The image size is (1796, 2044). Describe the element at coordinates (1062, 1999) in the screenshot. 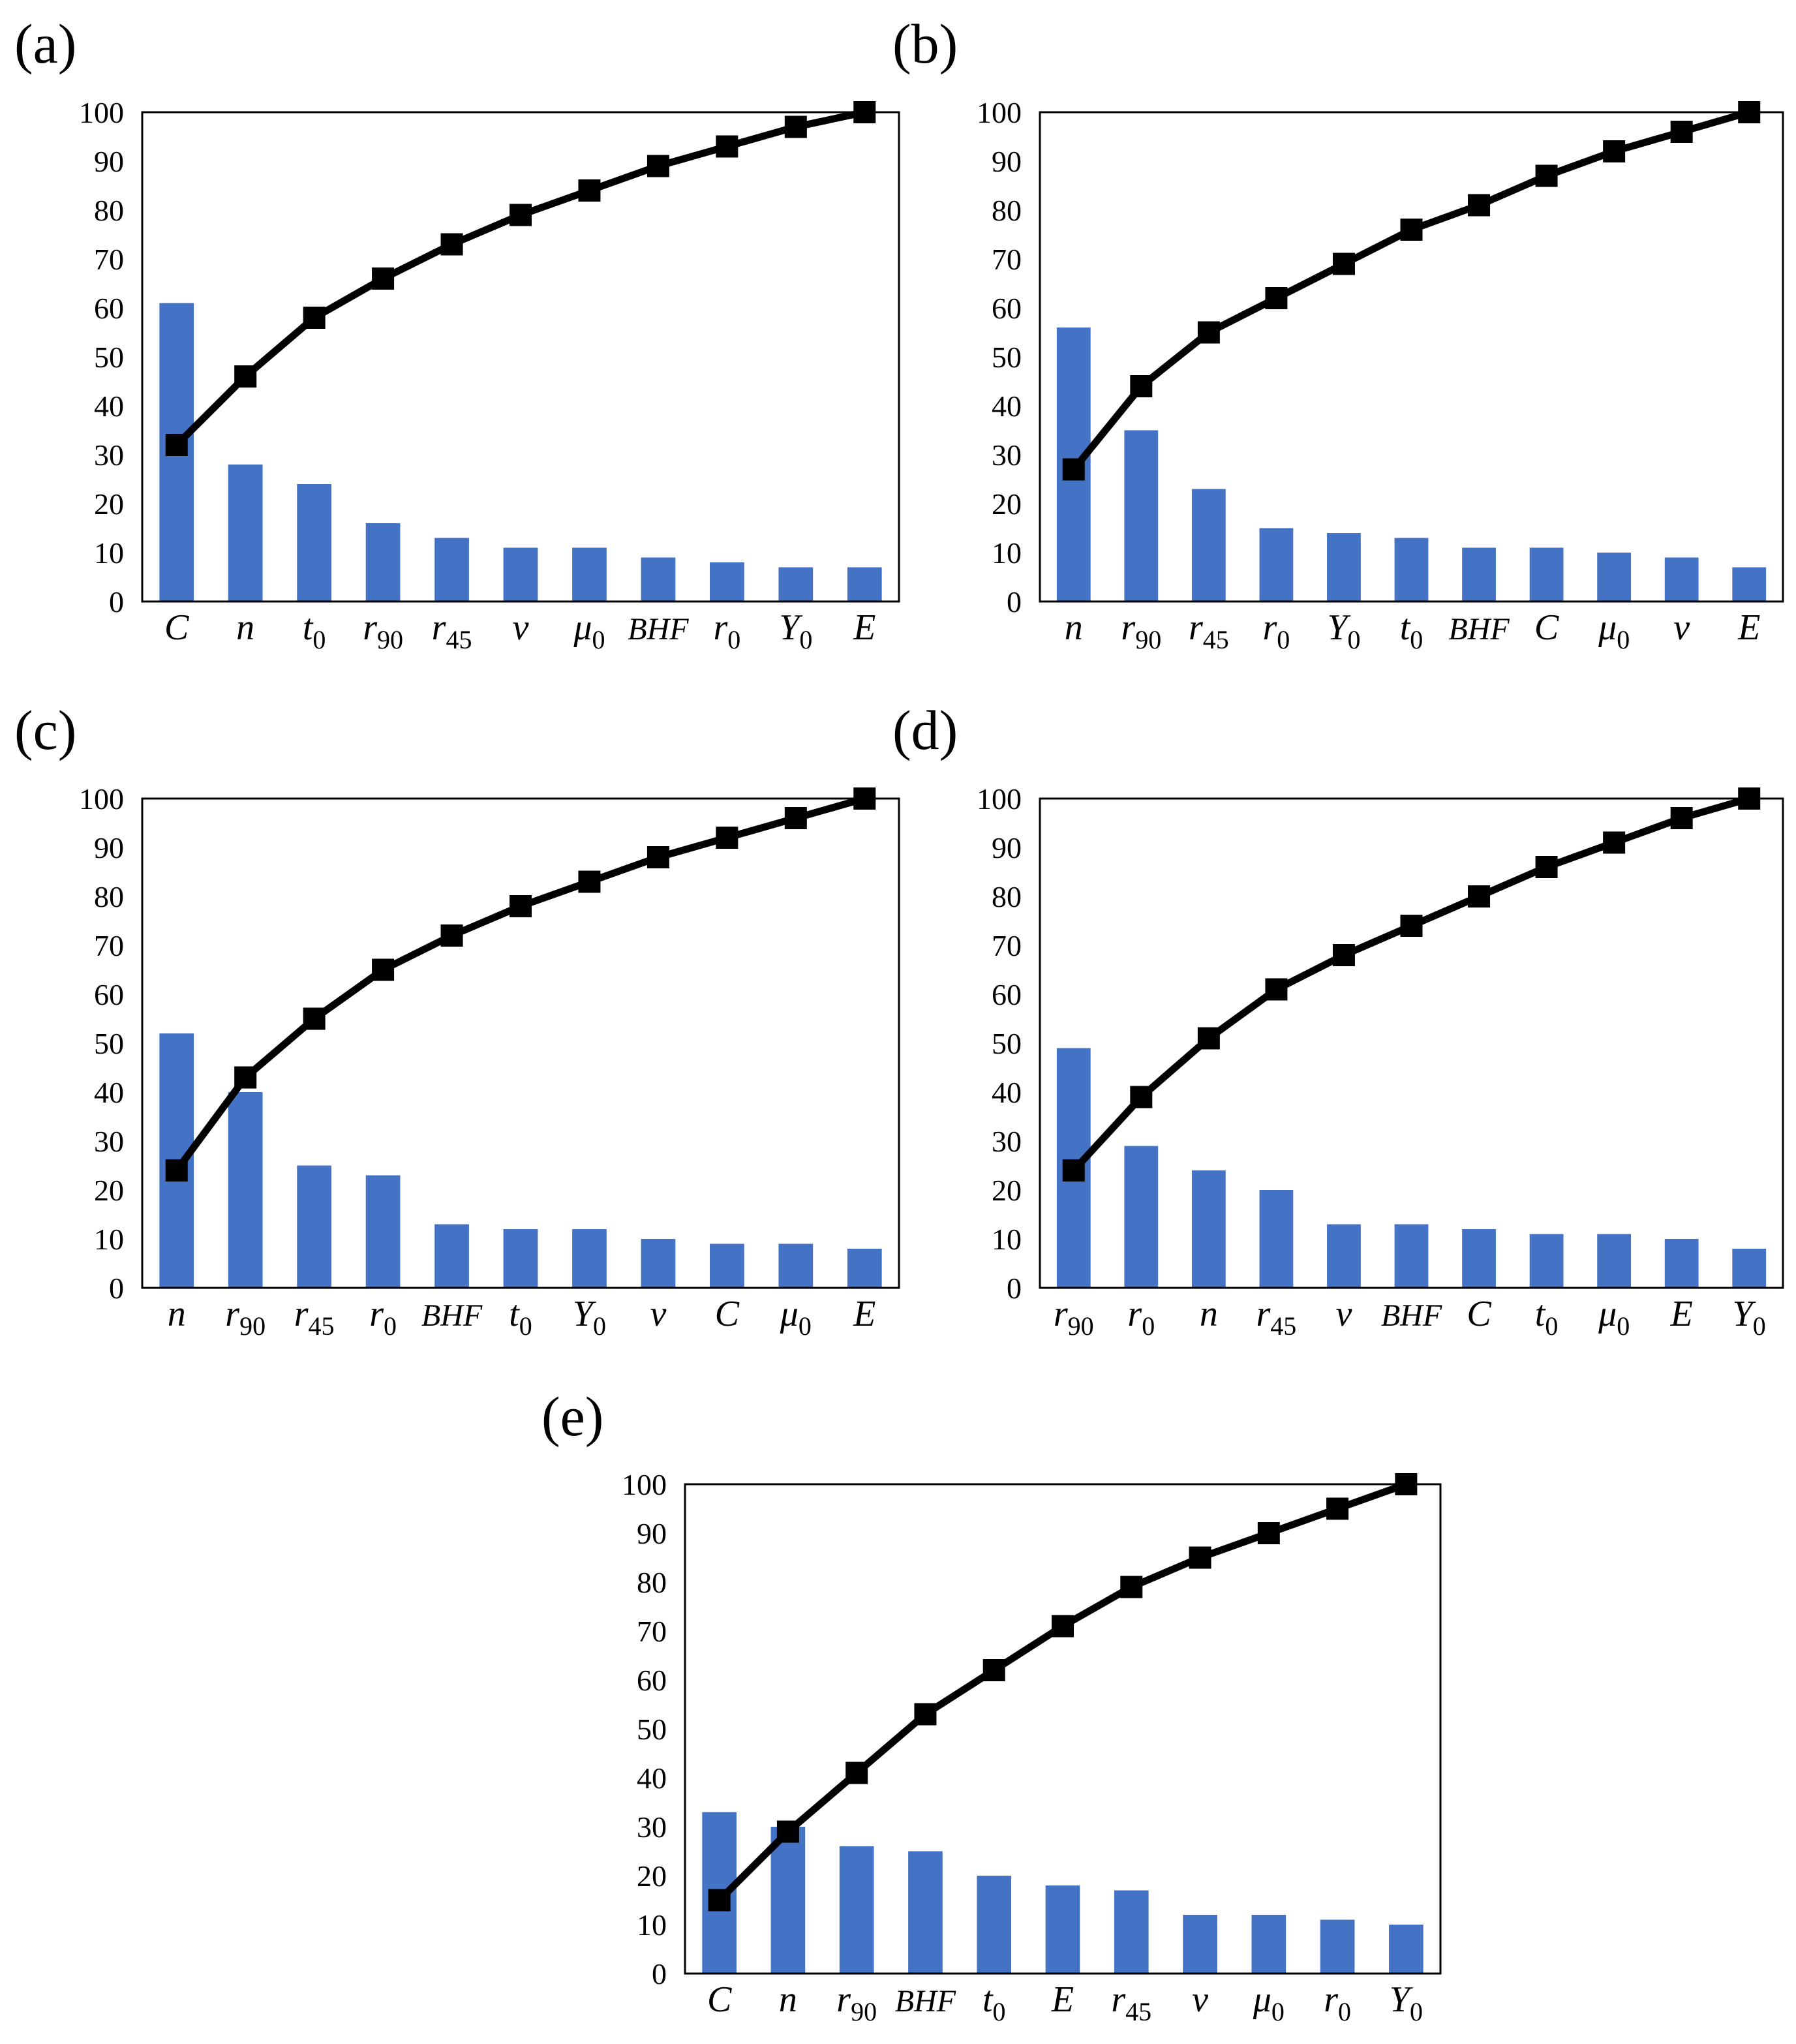

I see `category-label-4-5: E` at that location.